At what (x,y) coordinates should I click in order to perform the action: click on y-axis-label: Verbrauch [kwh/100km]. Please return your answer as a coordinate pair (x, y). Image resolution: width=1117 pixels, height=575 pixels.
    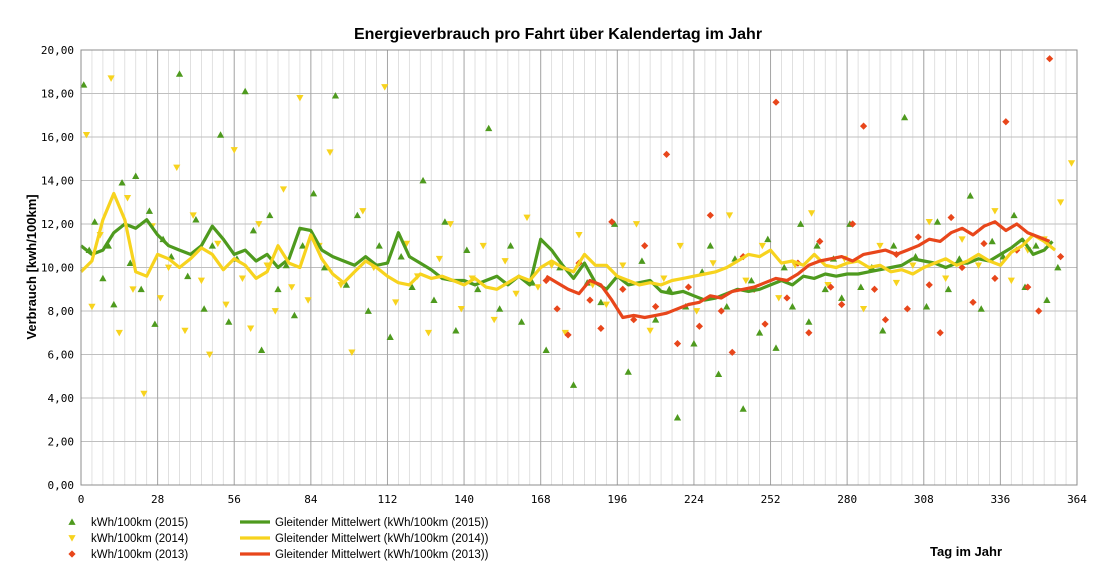
    Looking at the image, I should click on (31, 266).